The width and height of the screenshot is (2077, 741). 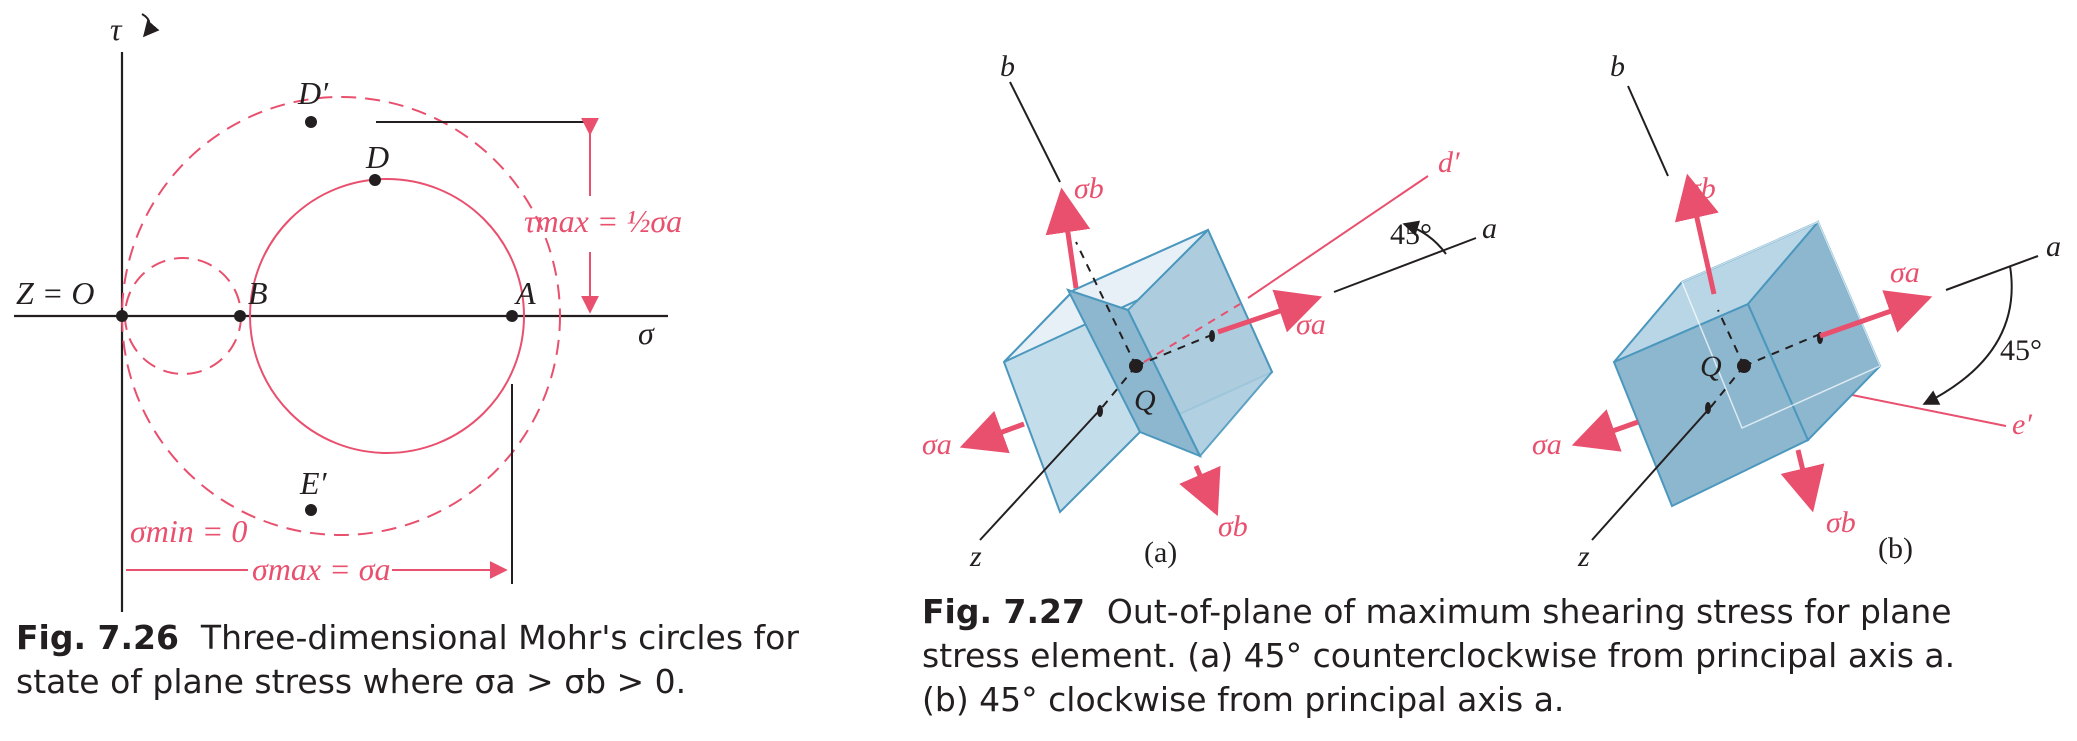 I want to click on caption-text: Three-dimensional Mohr's circles for, so click(x=499, y=637).